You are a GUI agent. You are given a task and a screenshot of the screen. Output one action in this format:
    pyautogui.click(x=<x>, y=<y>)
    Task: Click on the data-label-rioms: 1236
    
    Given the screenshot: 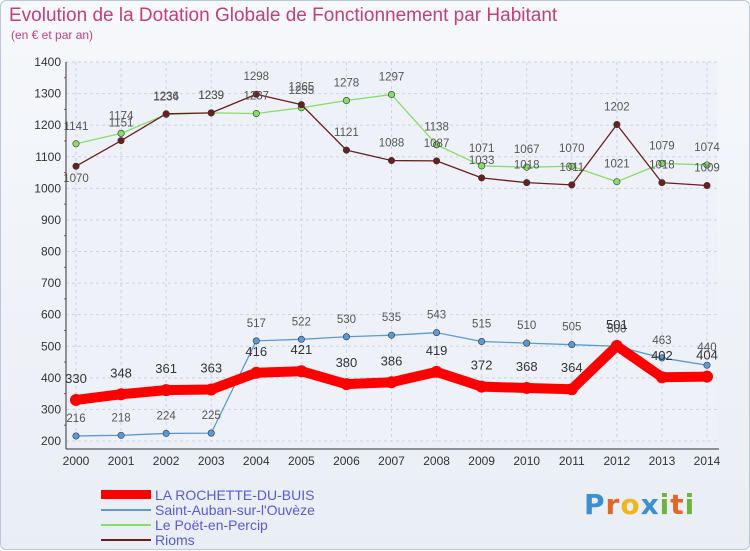 What is the action you would take?
    pyautogui.click(x=166, y=97)
    